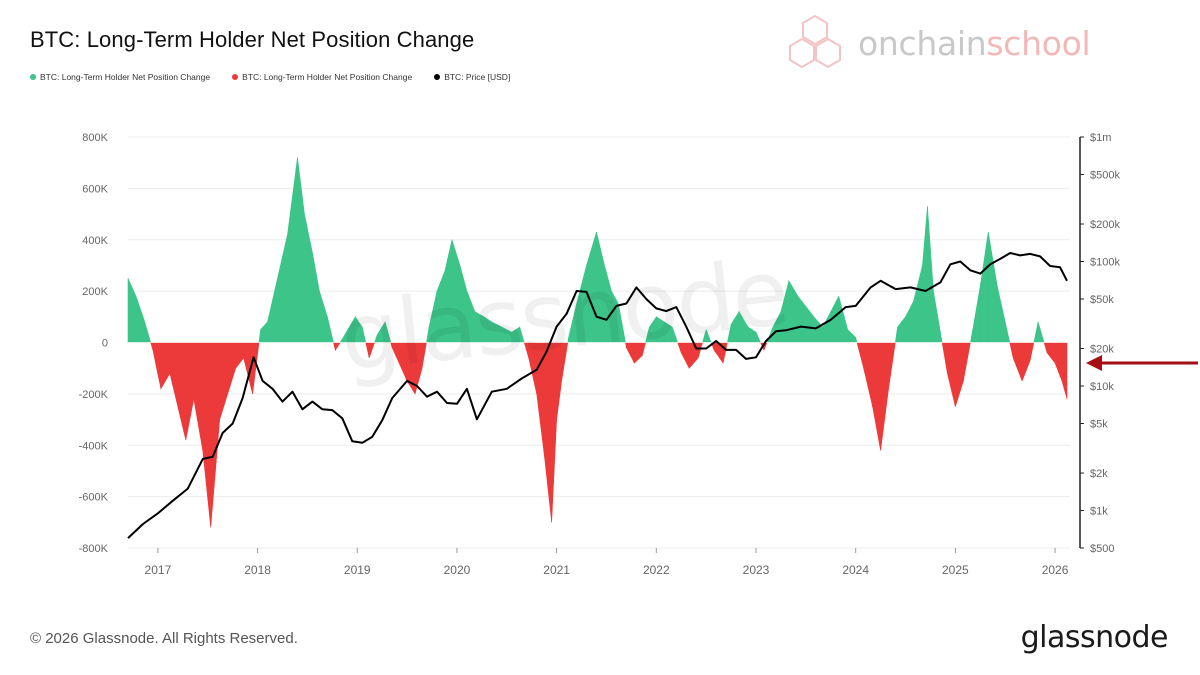  I want to click on legend-item-price: BTC: Price [USD], so click(472, 77).